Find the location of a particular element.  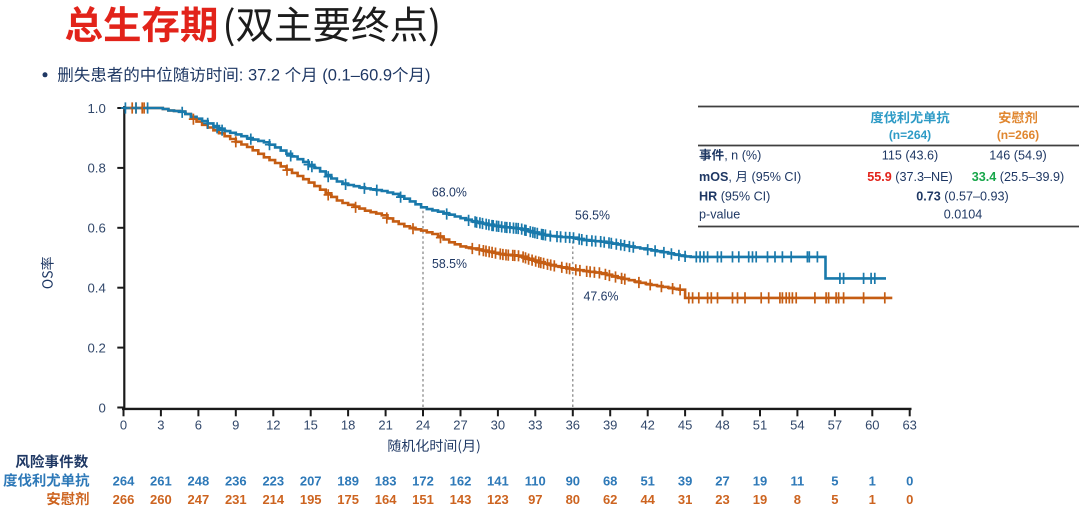

svg-text: 60 is located at coordinates (872, 424).